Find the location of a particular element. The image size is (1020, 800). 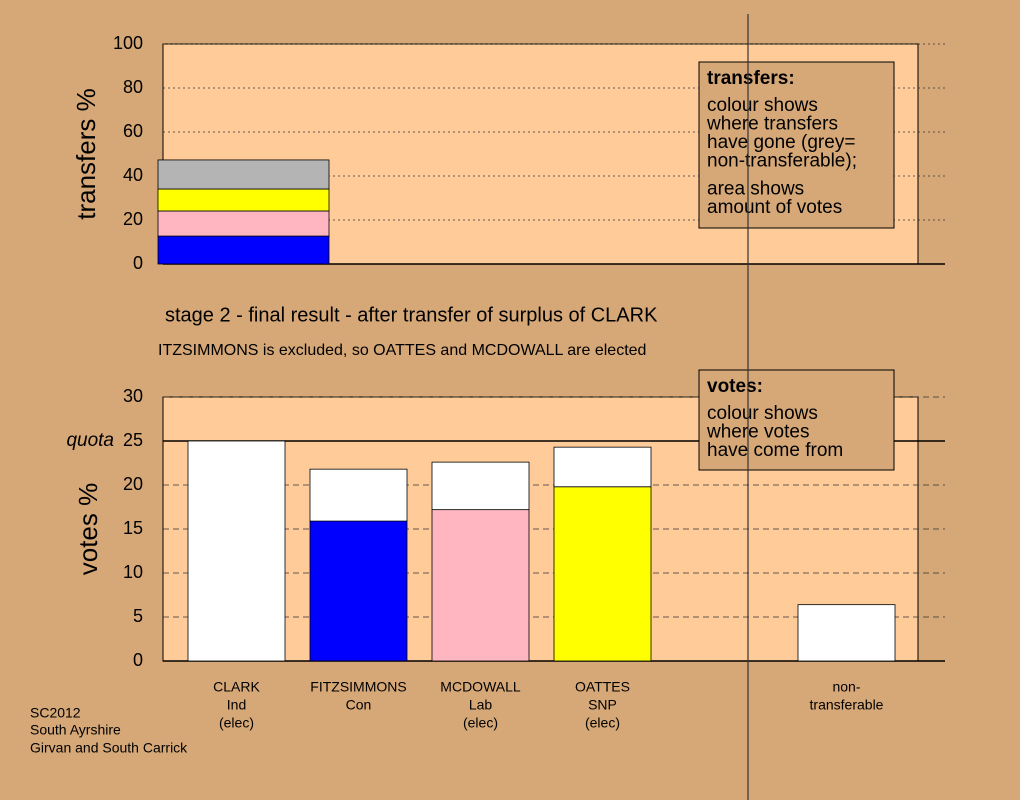

y-tick-label: 15 is located at coordinates (133, 528).